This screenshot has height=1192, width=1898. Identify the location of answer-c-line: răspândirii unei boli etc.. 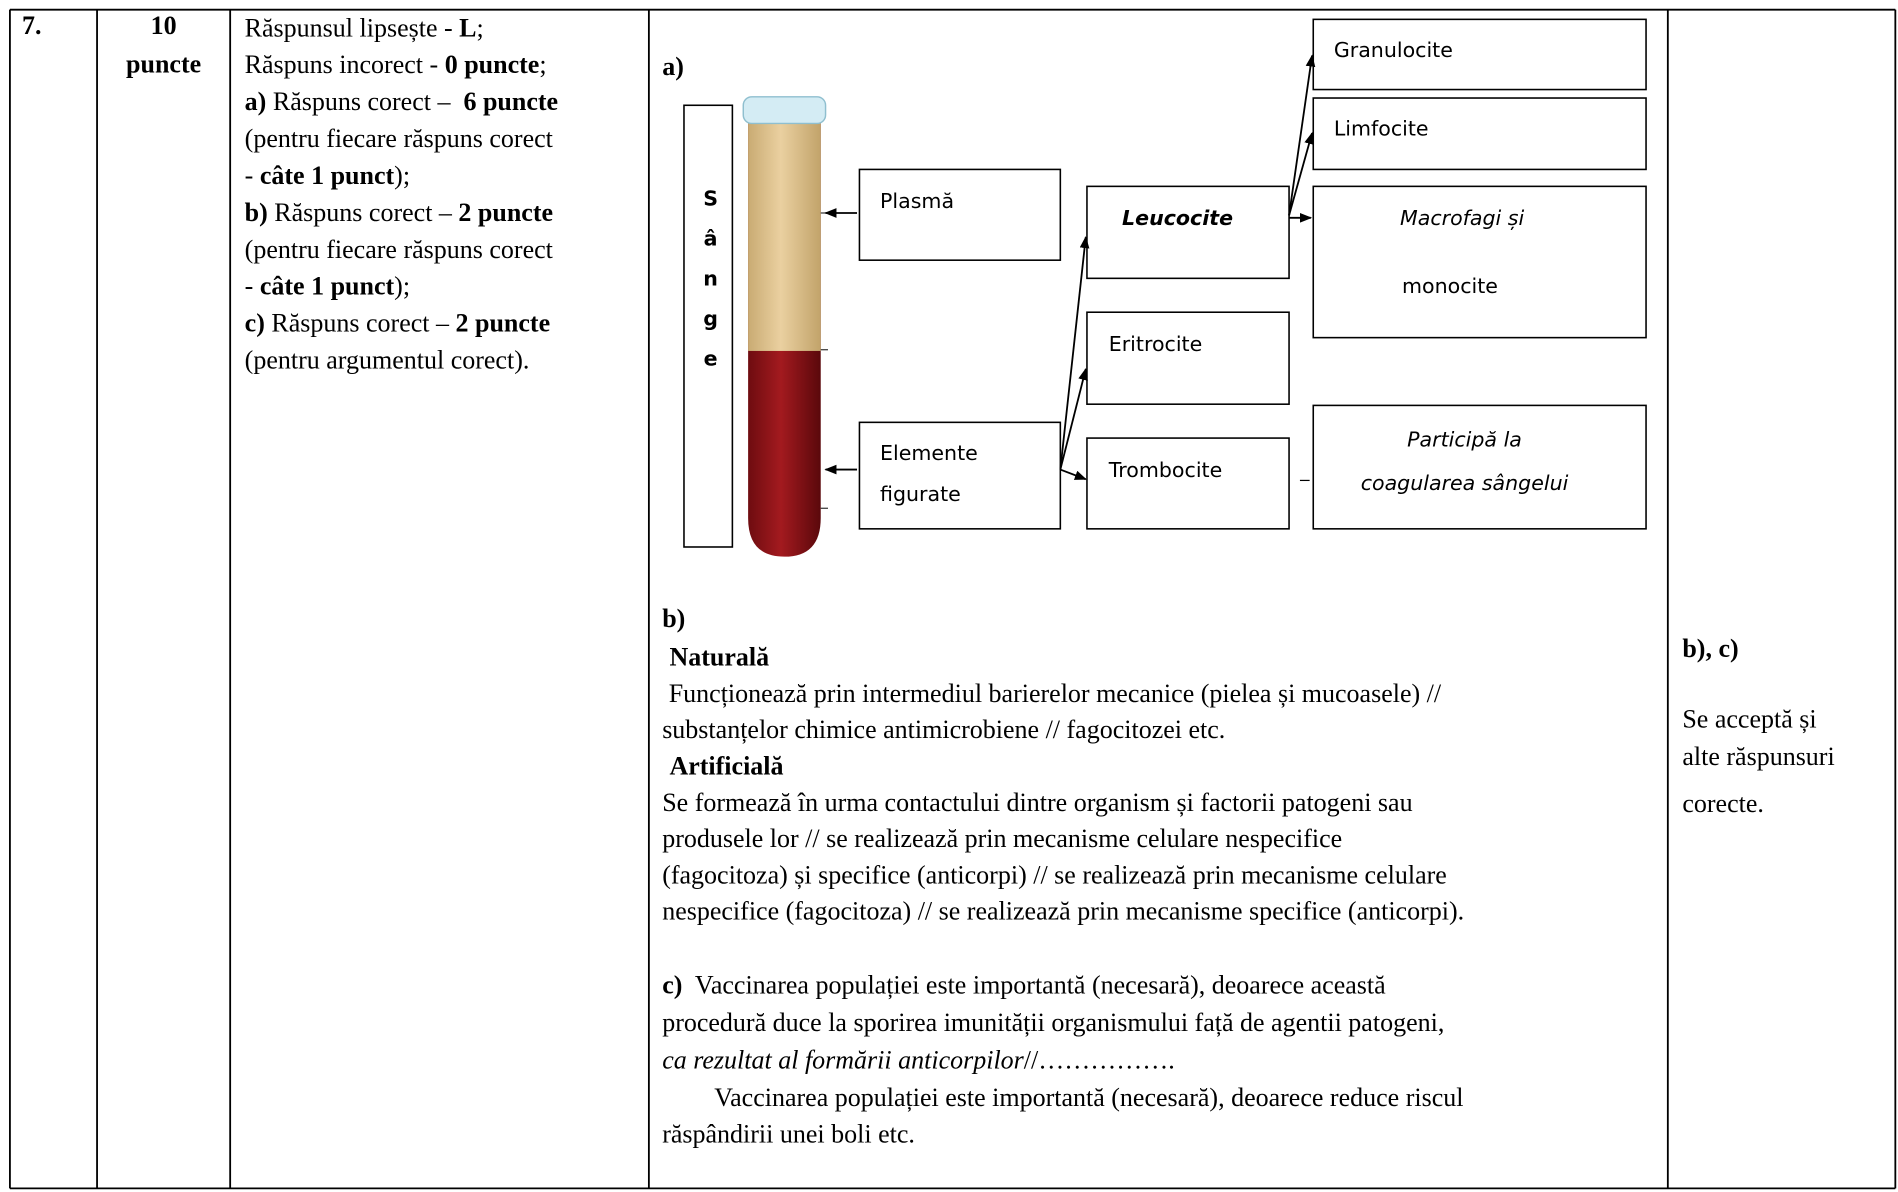
(788, 1133).